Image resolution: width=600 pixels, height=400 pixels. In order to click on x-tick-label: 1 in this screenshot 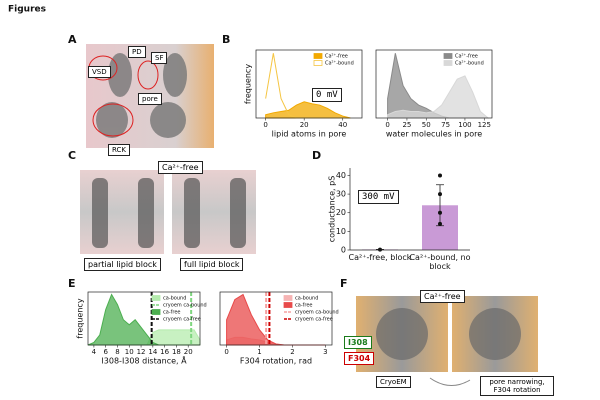, I will do `click(259, 352)`.